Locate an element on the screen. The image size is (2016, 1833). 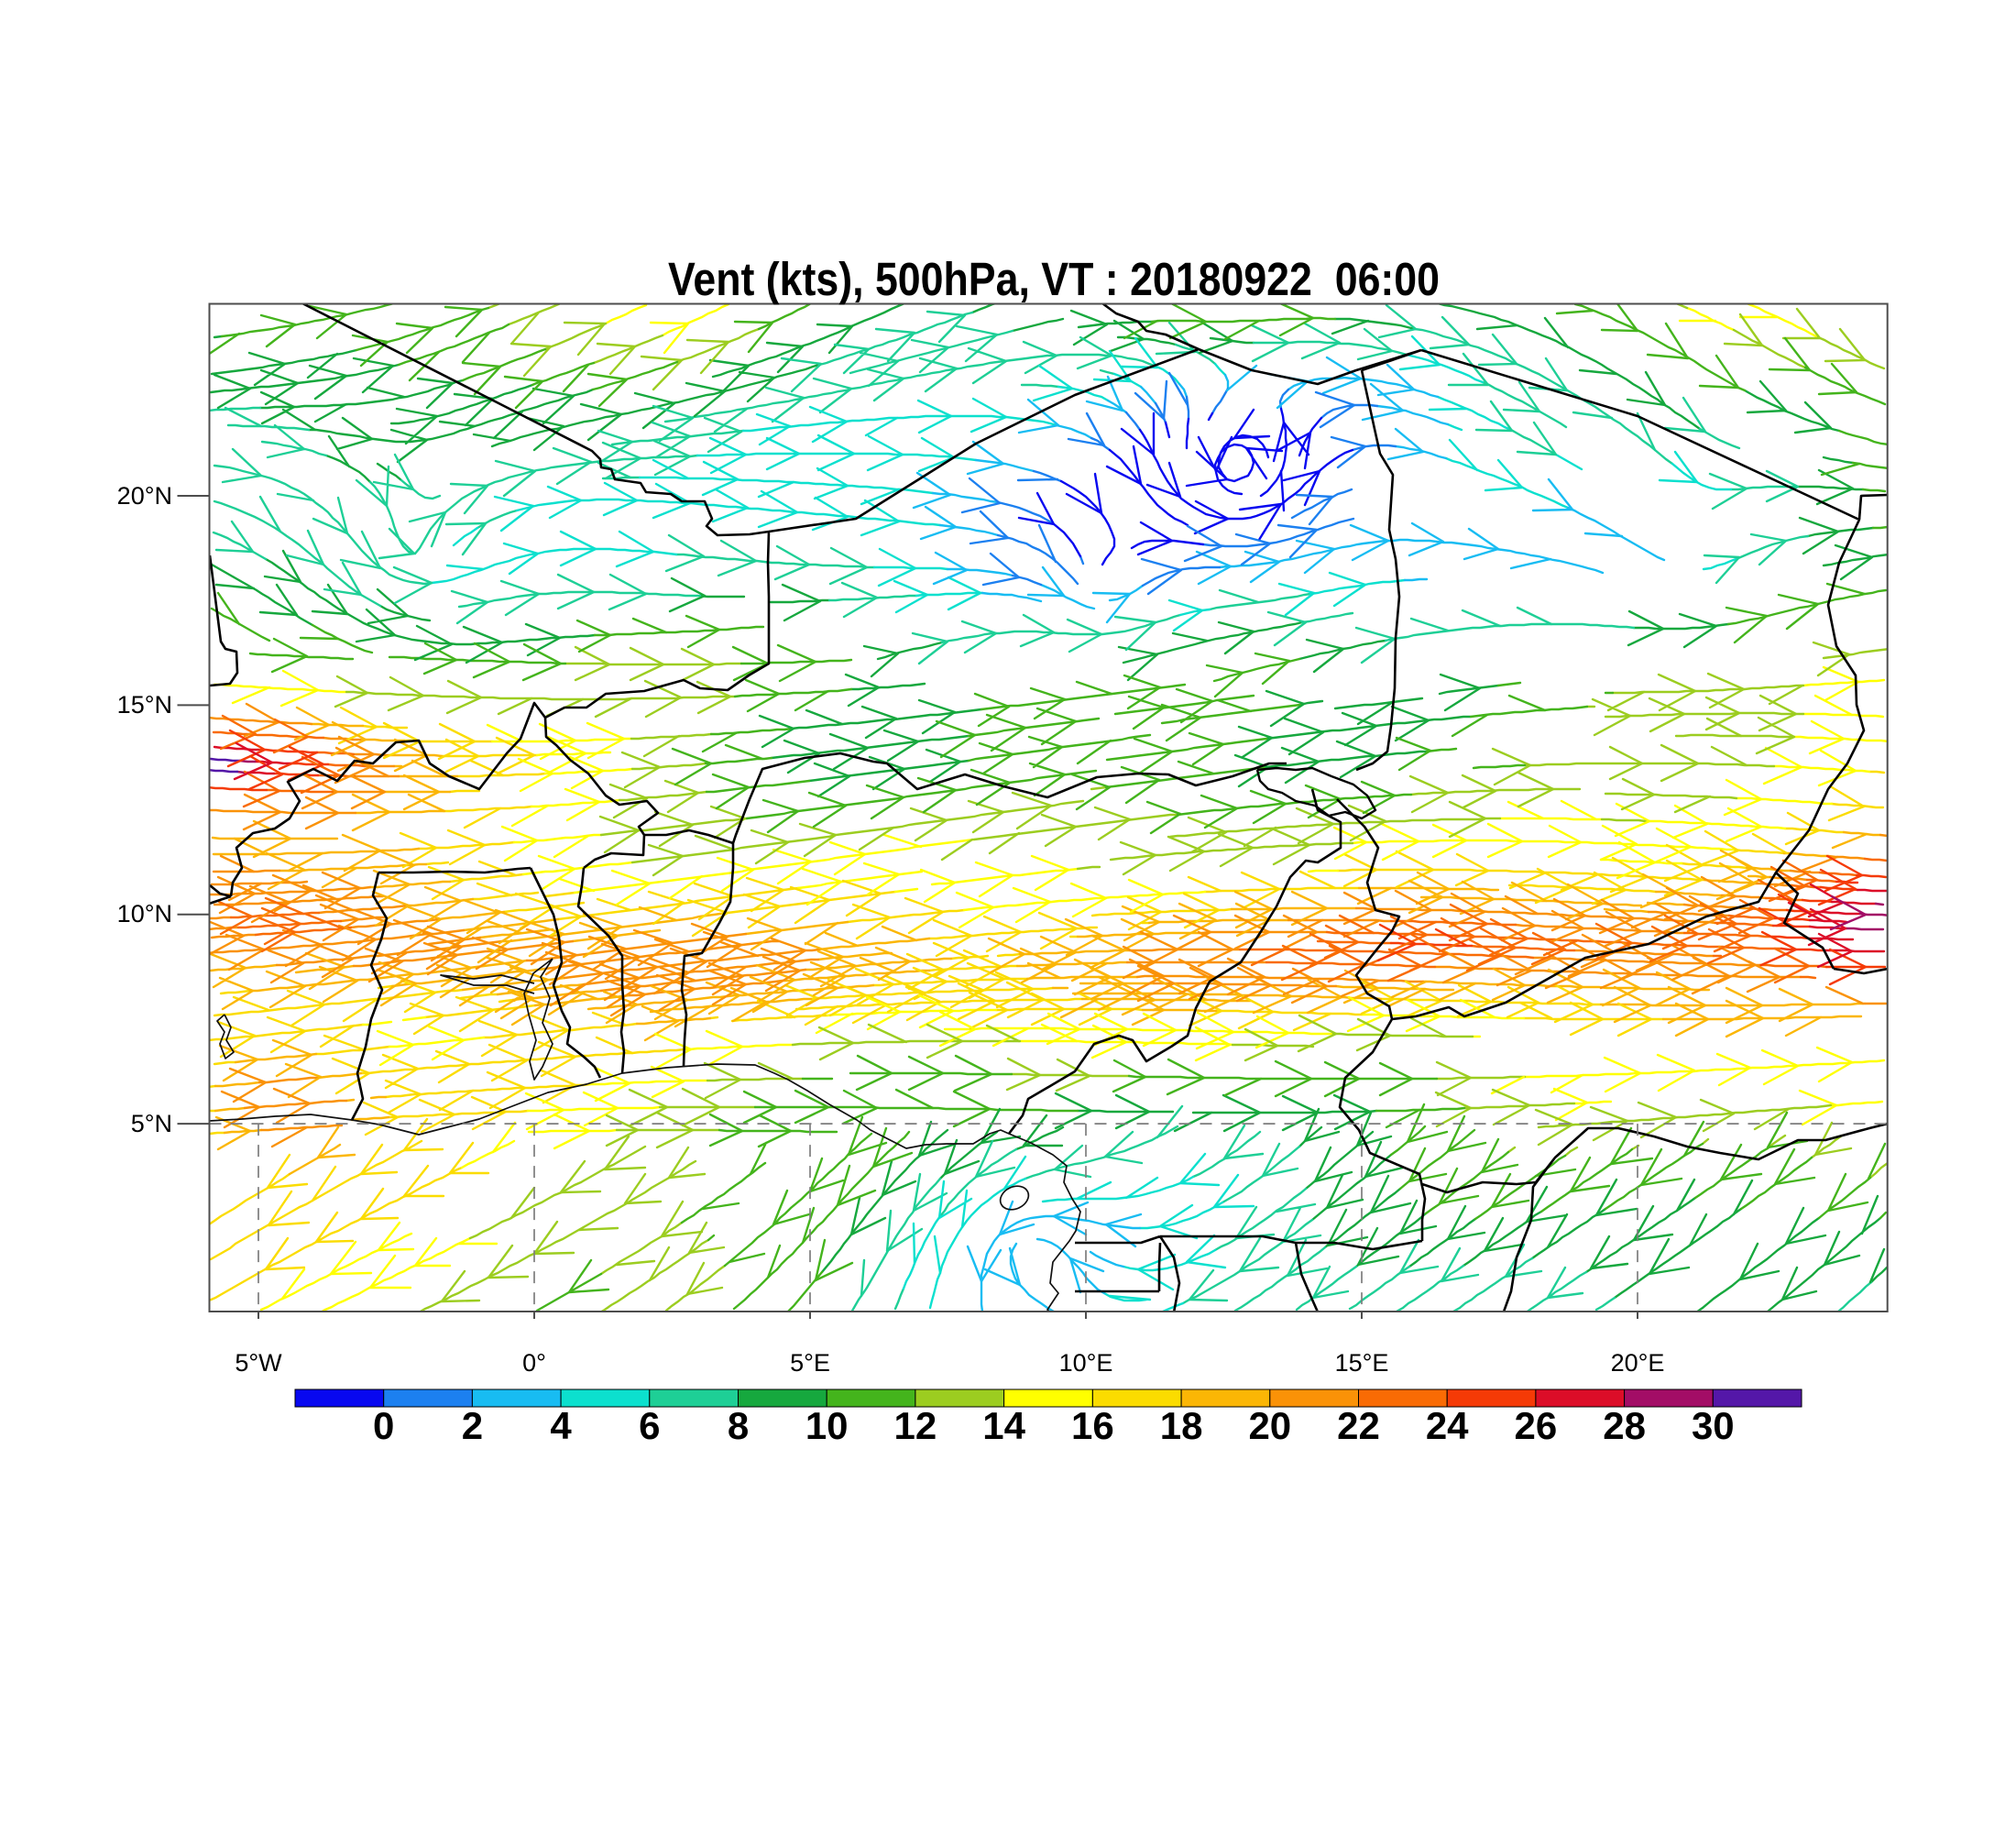
svg-text: 16 is located at coordinates (1092, 1425).